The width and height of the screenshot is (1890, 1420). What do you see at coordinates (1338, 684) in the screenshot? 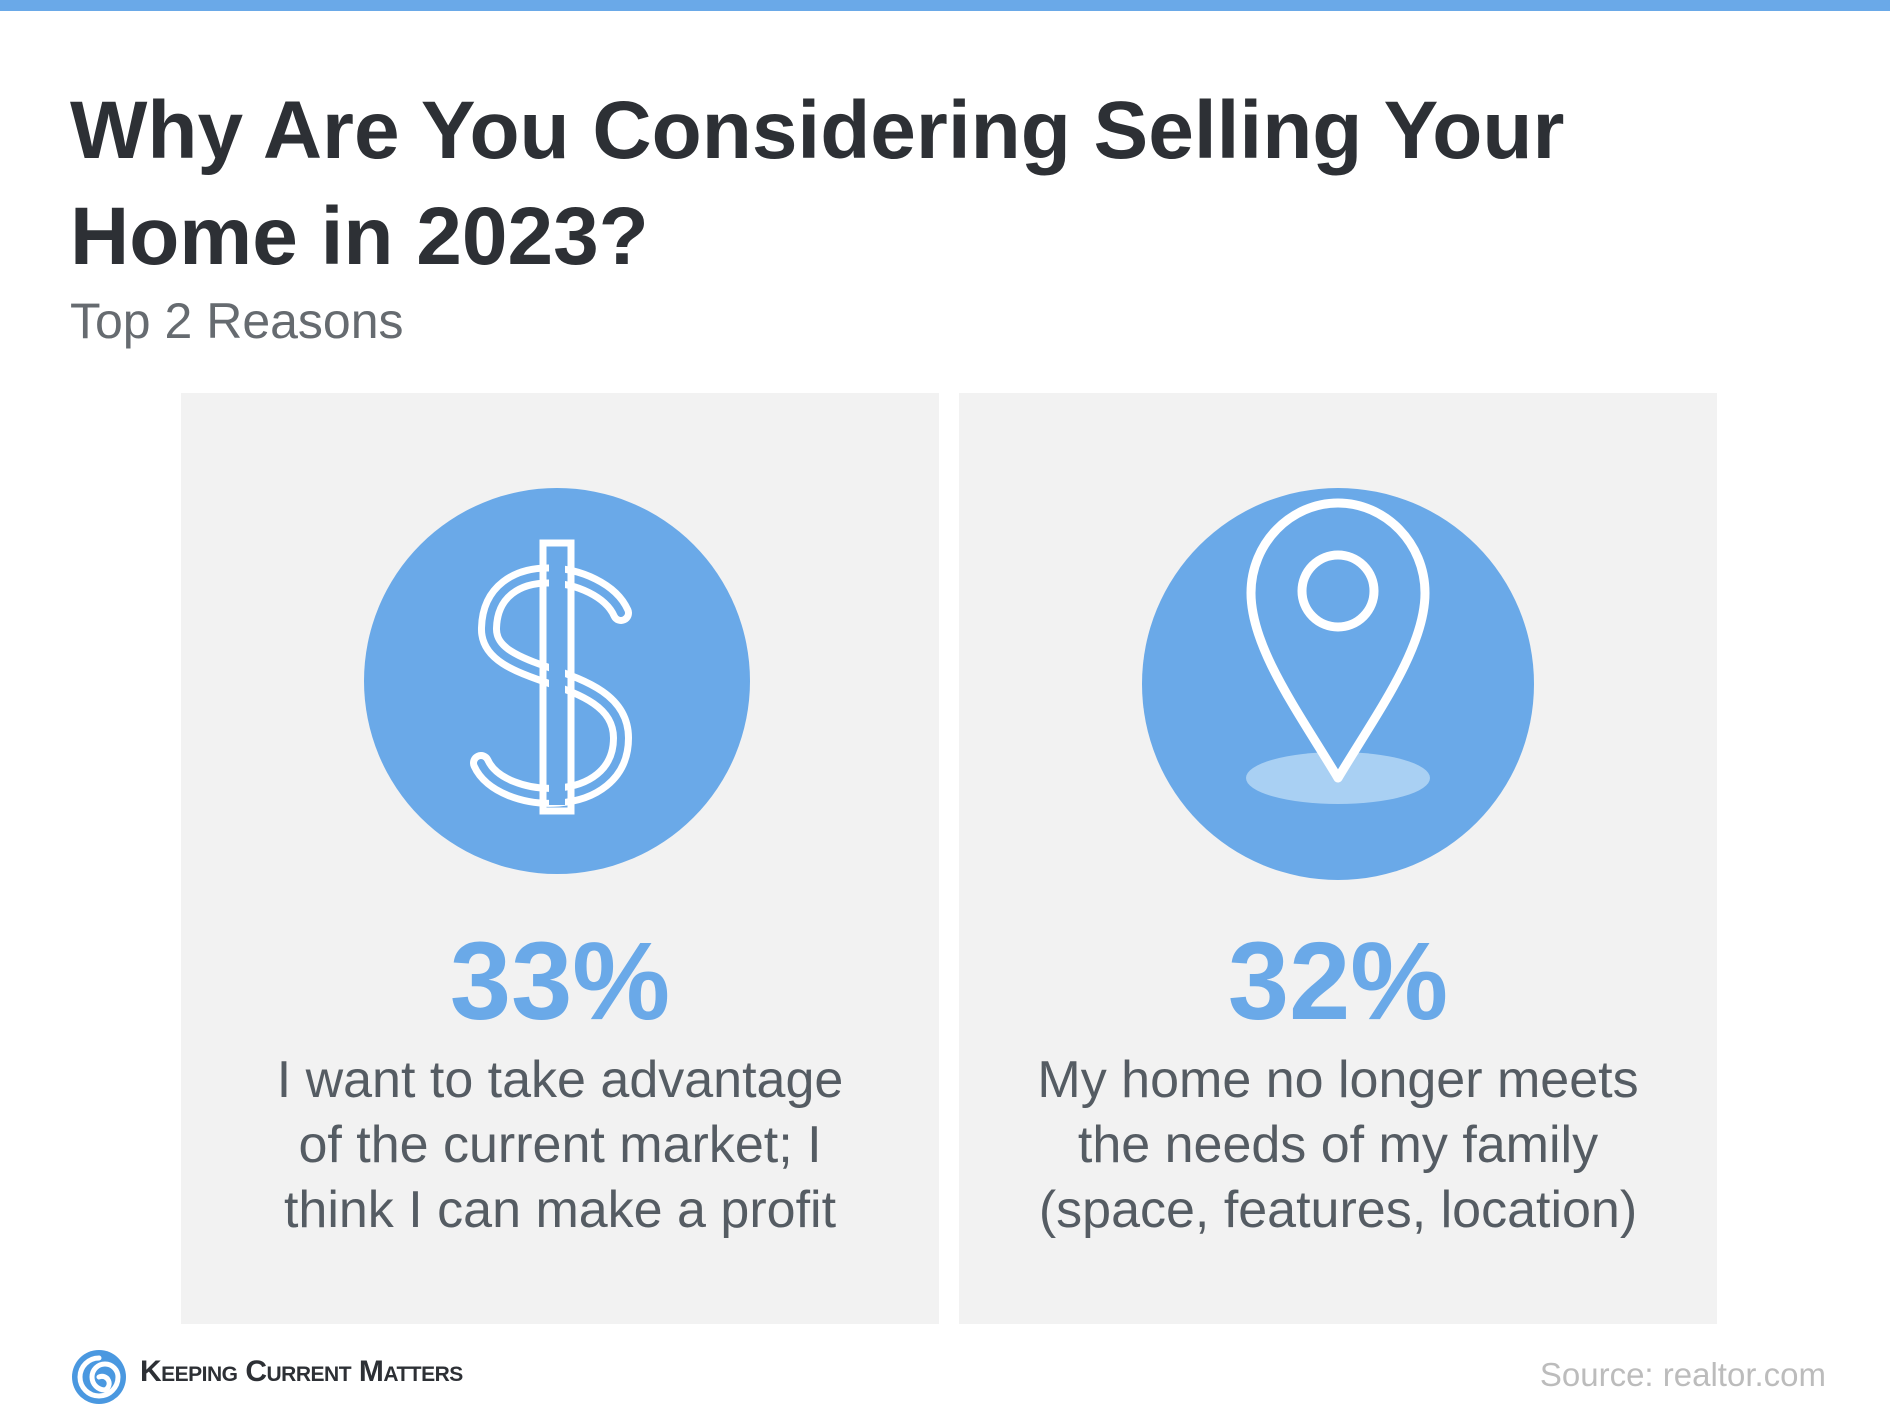
I see `location-icon` at bounding box center [1338, 684].